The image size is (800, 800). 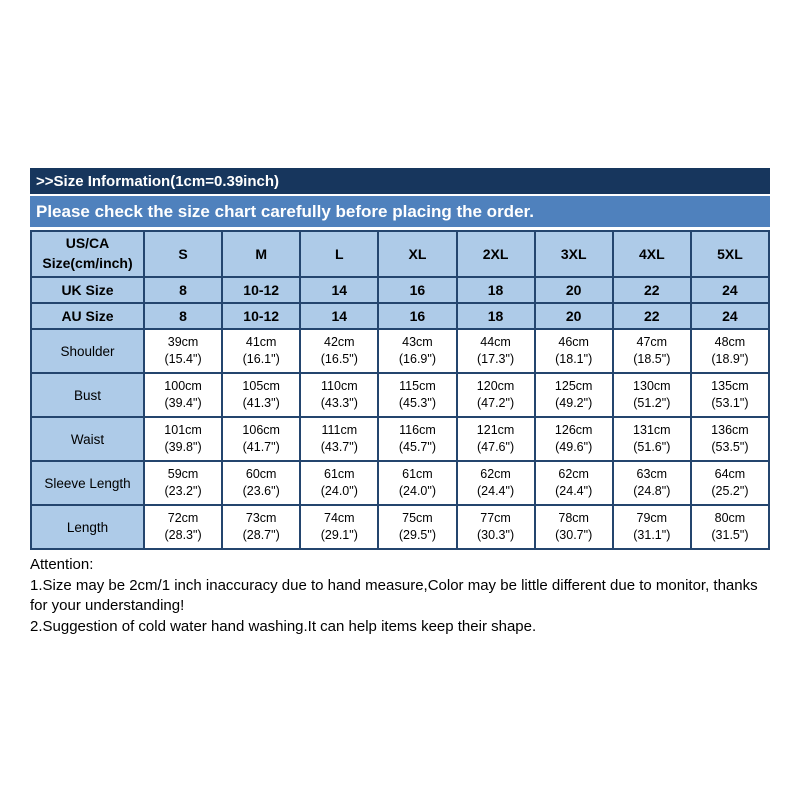 What do you see at coordinates (651, 351) in the screenshot?
I see `shoulder-value: 47cm (18.5")` at bounding box center [651, 351].